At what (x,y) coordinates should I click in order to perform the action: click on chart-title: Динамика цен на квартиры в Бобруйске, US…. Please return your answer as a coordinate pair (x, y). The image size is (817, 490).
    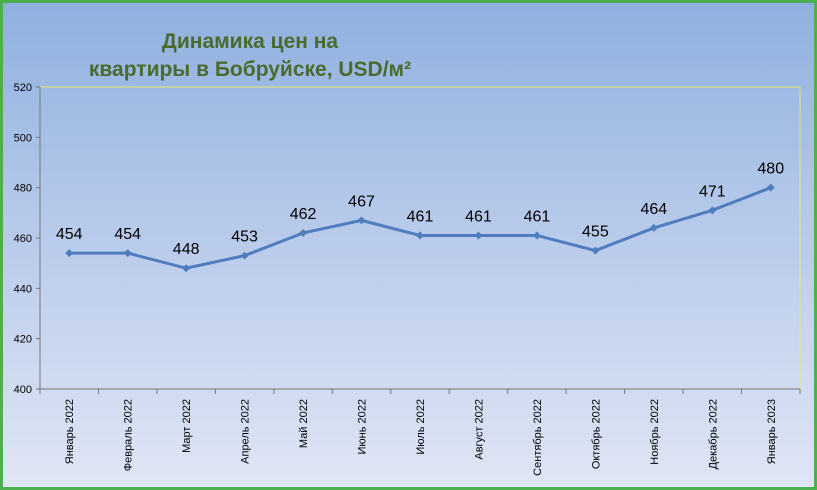
    Looking at the image, I should click on (250, 56).